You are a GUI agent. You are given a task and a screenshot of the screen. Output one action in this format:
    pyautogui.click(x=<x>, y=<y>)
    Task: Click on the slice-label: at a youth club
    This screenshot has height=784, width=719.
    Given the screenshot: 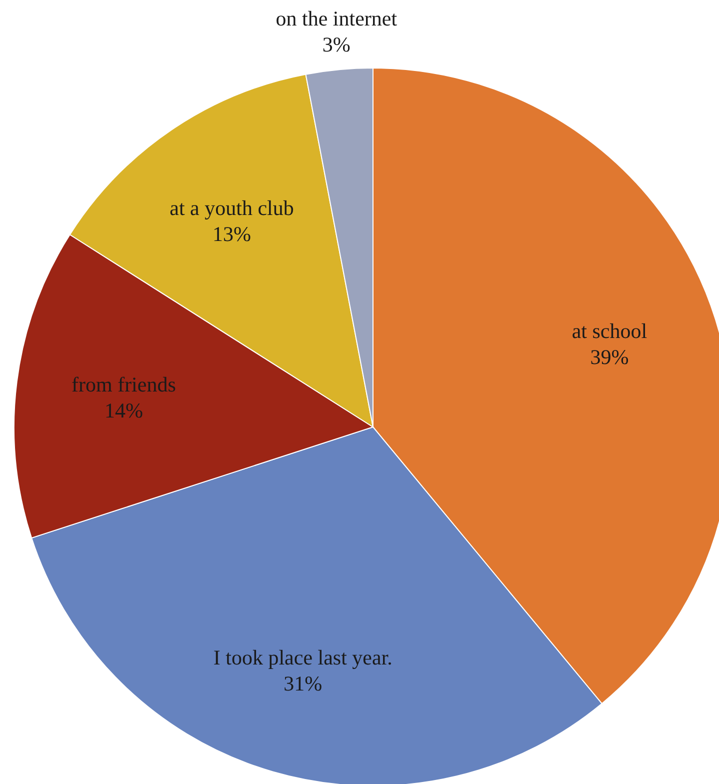 What is the action you would take?
    pyautogui.click(x=232, y=208)
    